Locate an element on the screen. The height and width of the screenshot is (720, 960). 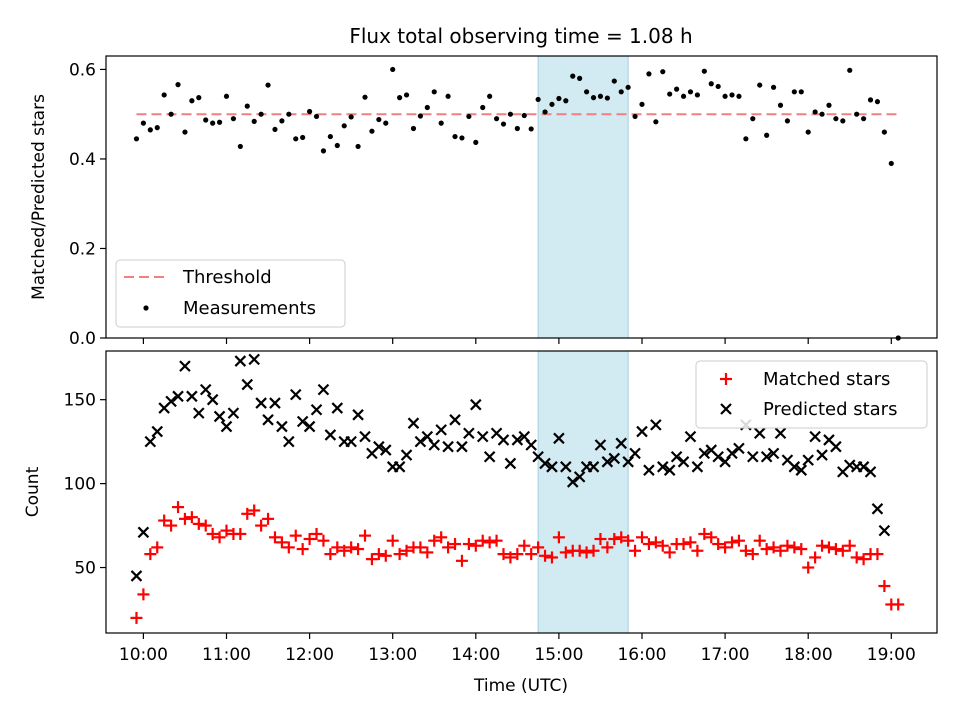
x-tick-label: 19:00 is located at coordinates (891, 655).